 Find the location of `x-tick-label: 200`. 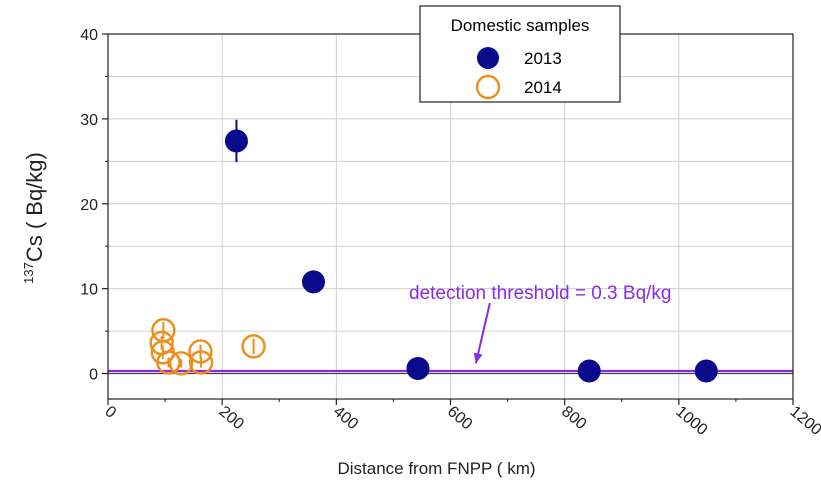

x-tick-label: 200 is located at coordinates (231, 418).